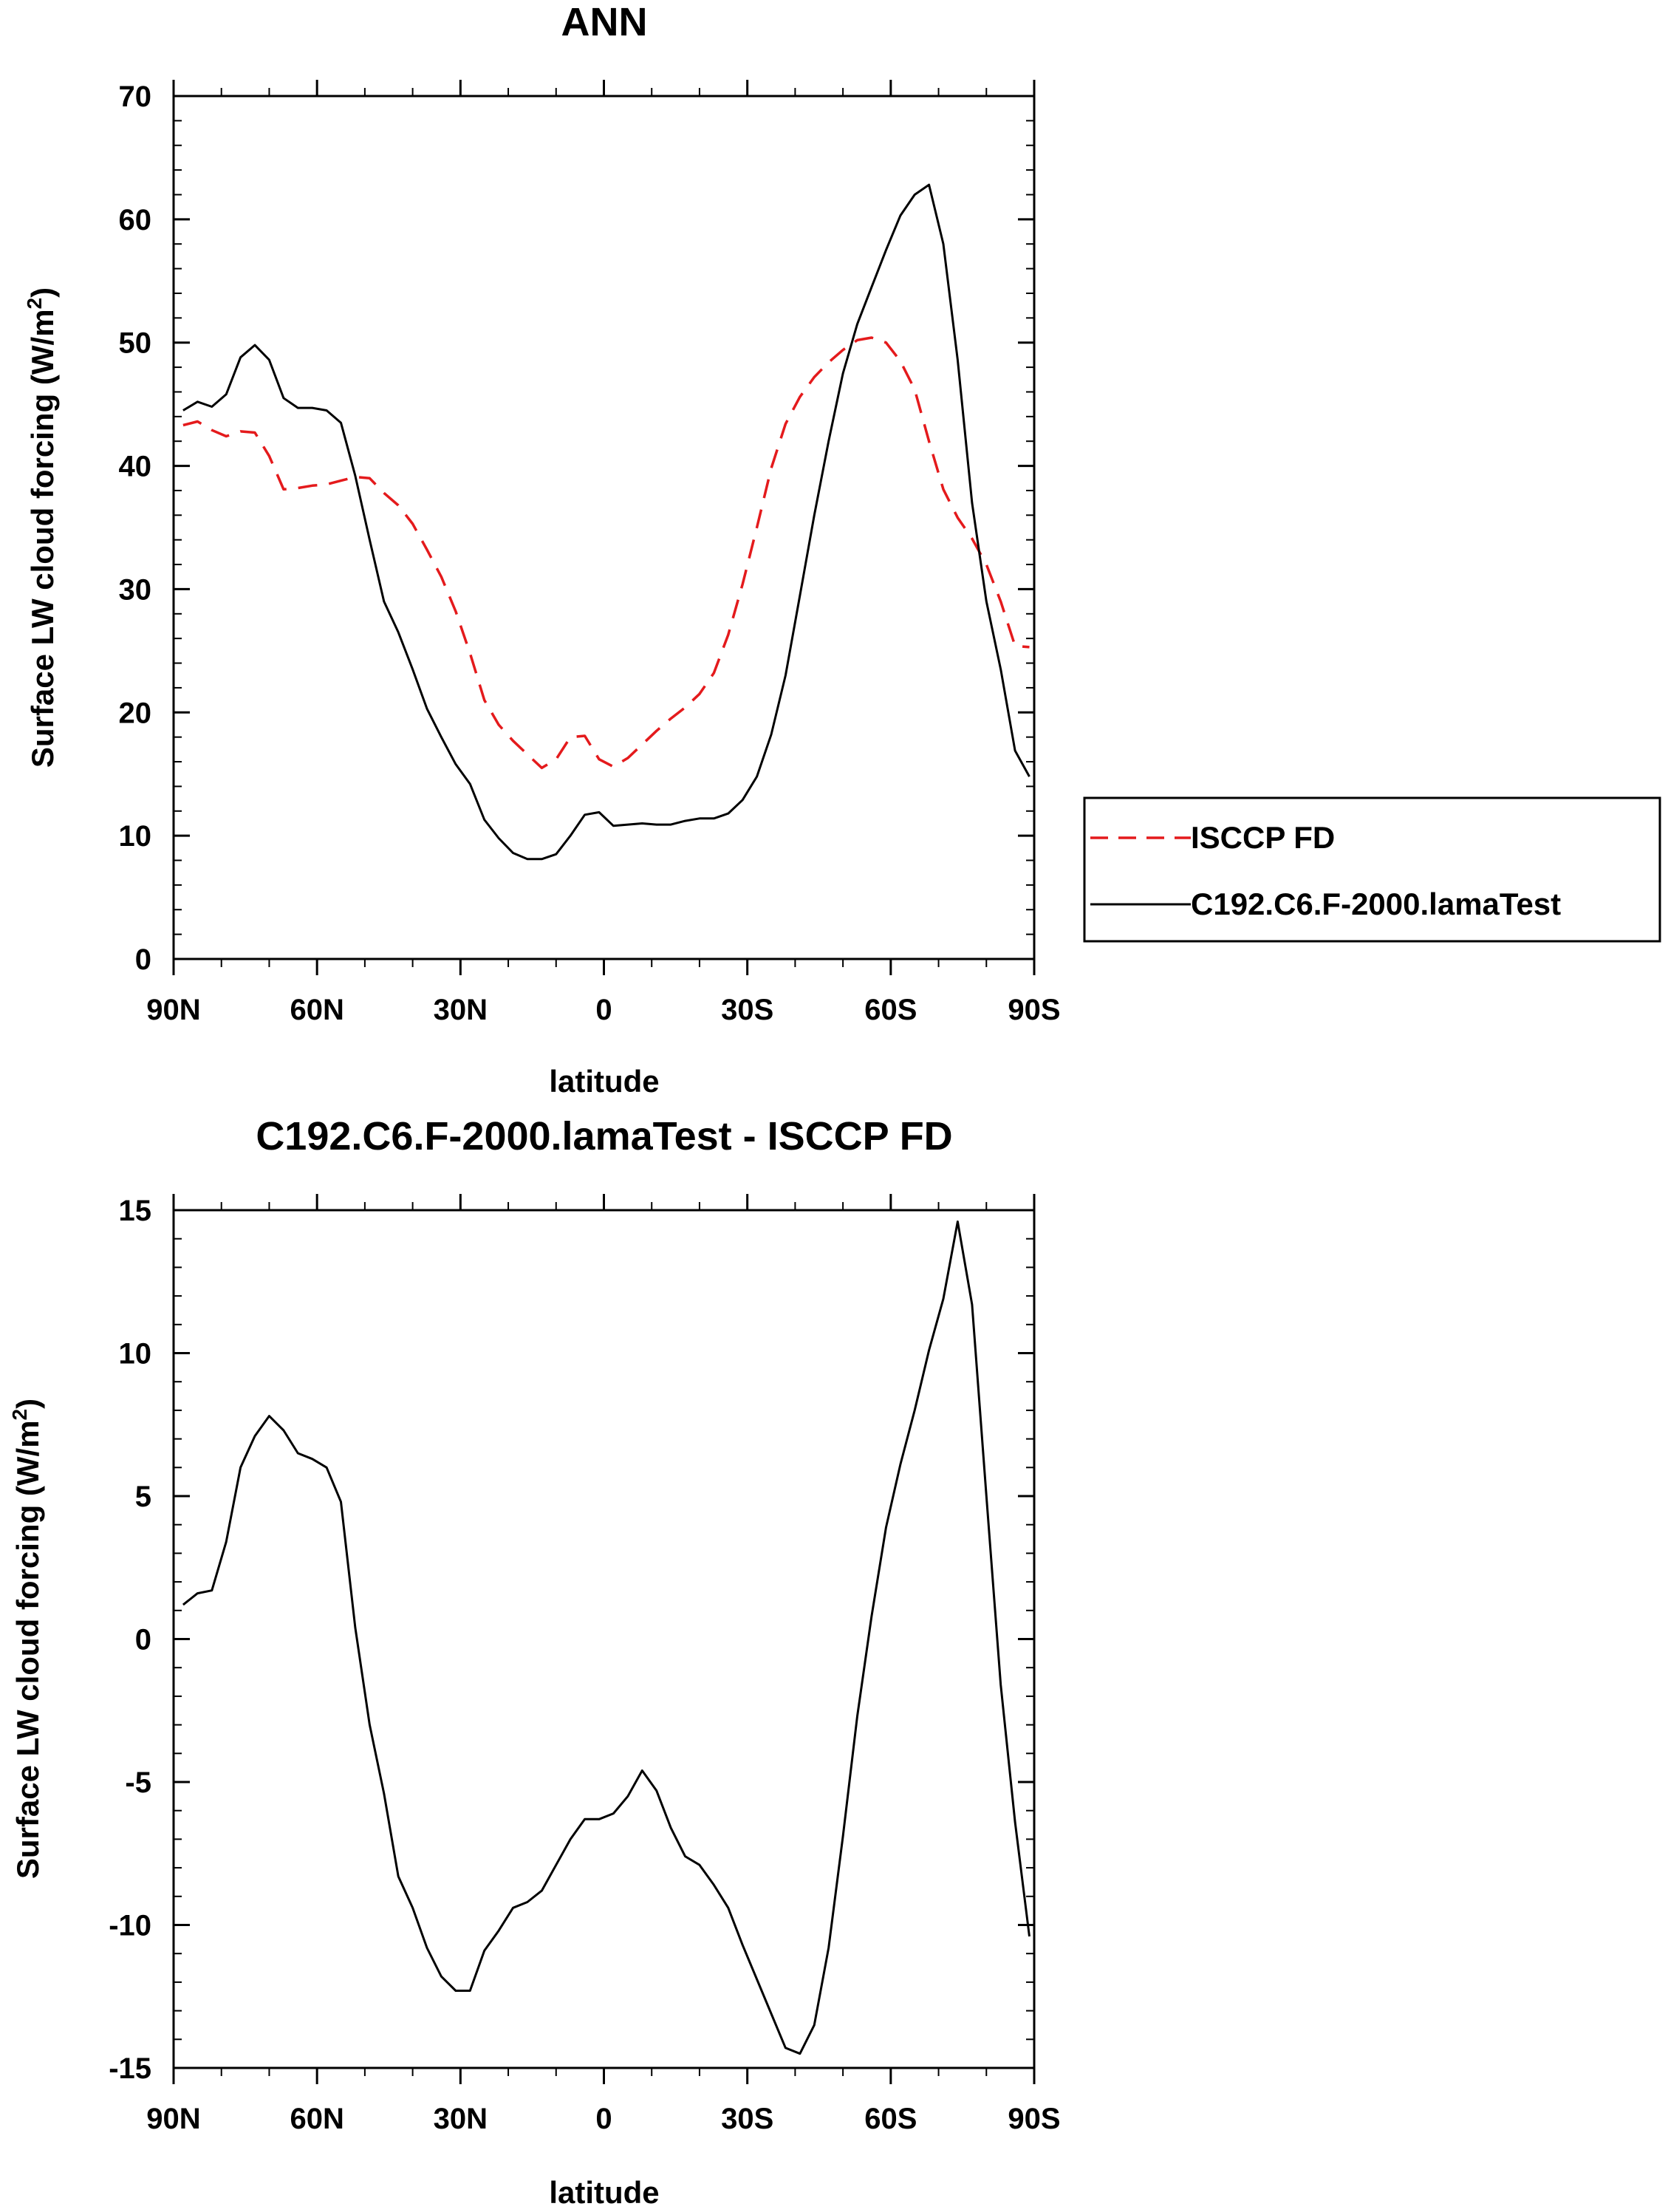  I want to click on panel-bottom-xtick-label: 30N, so click(461, 2119).